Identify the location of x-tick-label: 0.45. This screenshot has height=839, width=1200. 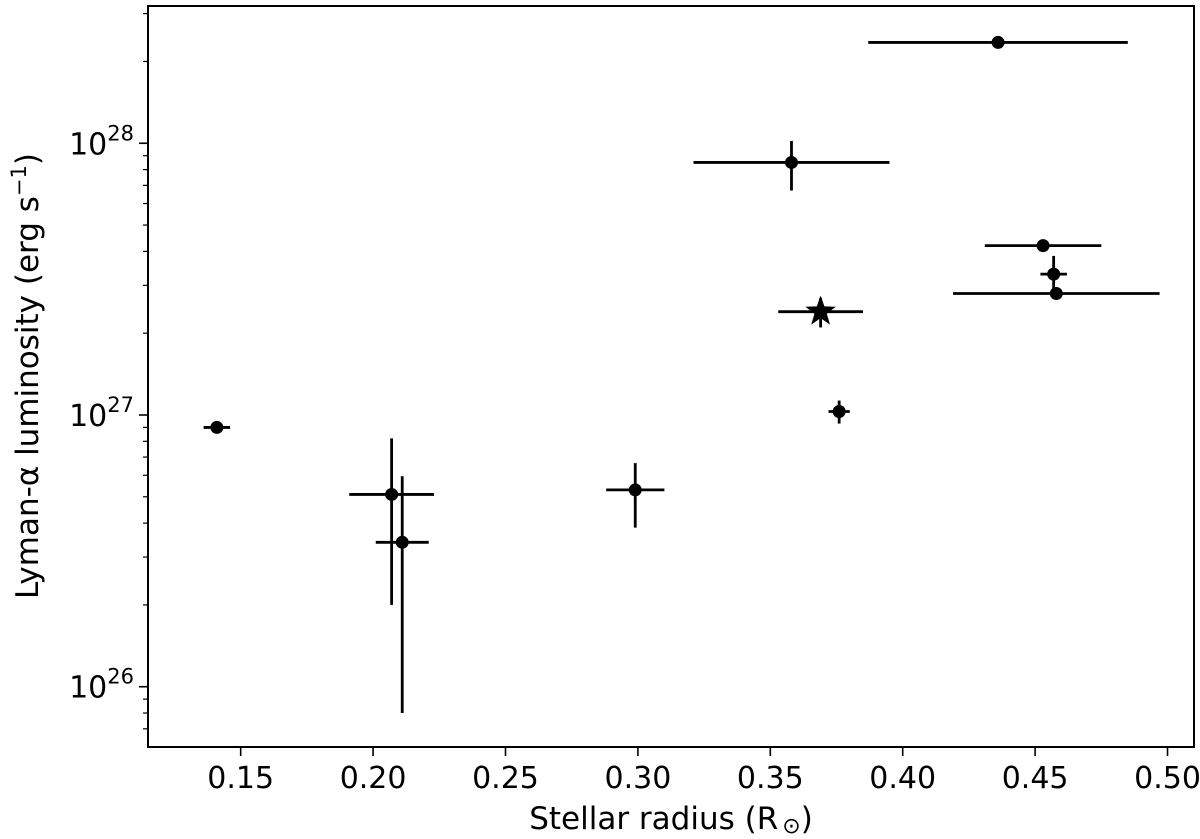
(1035, 778).